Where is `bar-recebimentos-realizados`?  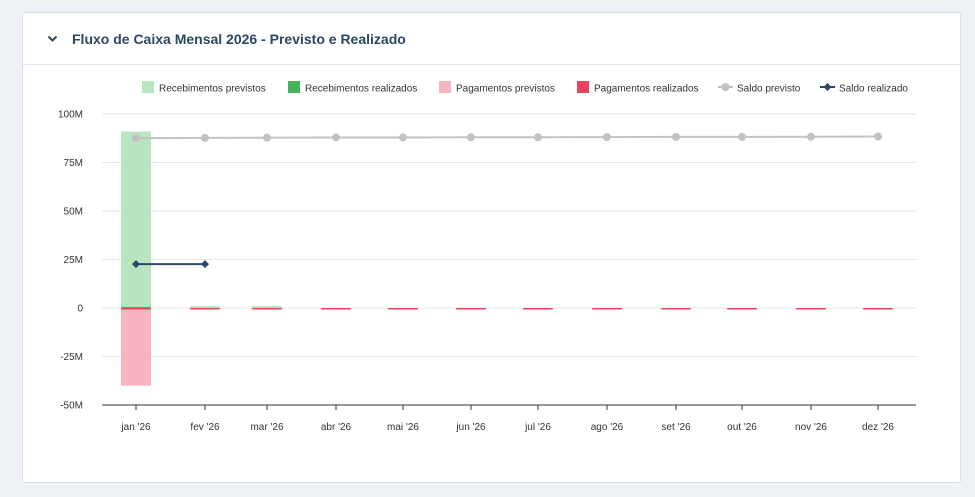
bar-recebimentos-realizados is located at coordinates (136, 307).